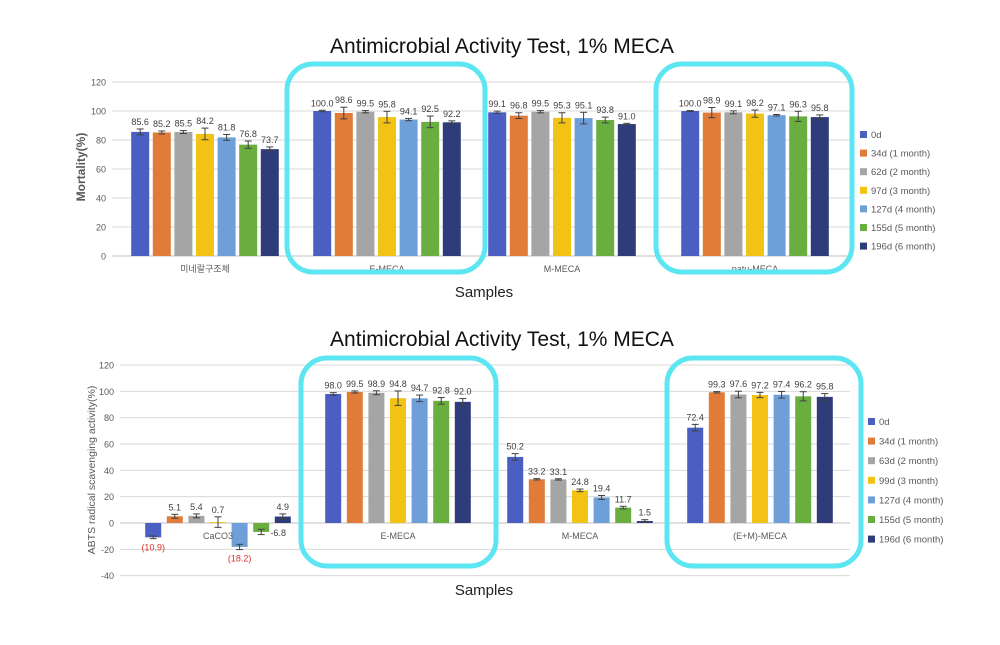  What do you see at coordinates (98, 83) in the screenshot?
I see `y-tick-label: 120` at bounding box center [98, 83].